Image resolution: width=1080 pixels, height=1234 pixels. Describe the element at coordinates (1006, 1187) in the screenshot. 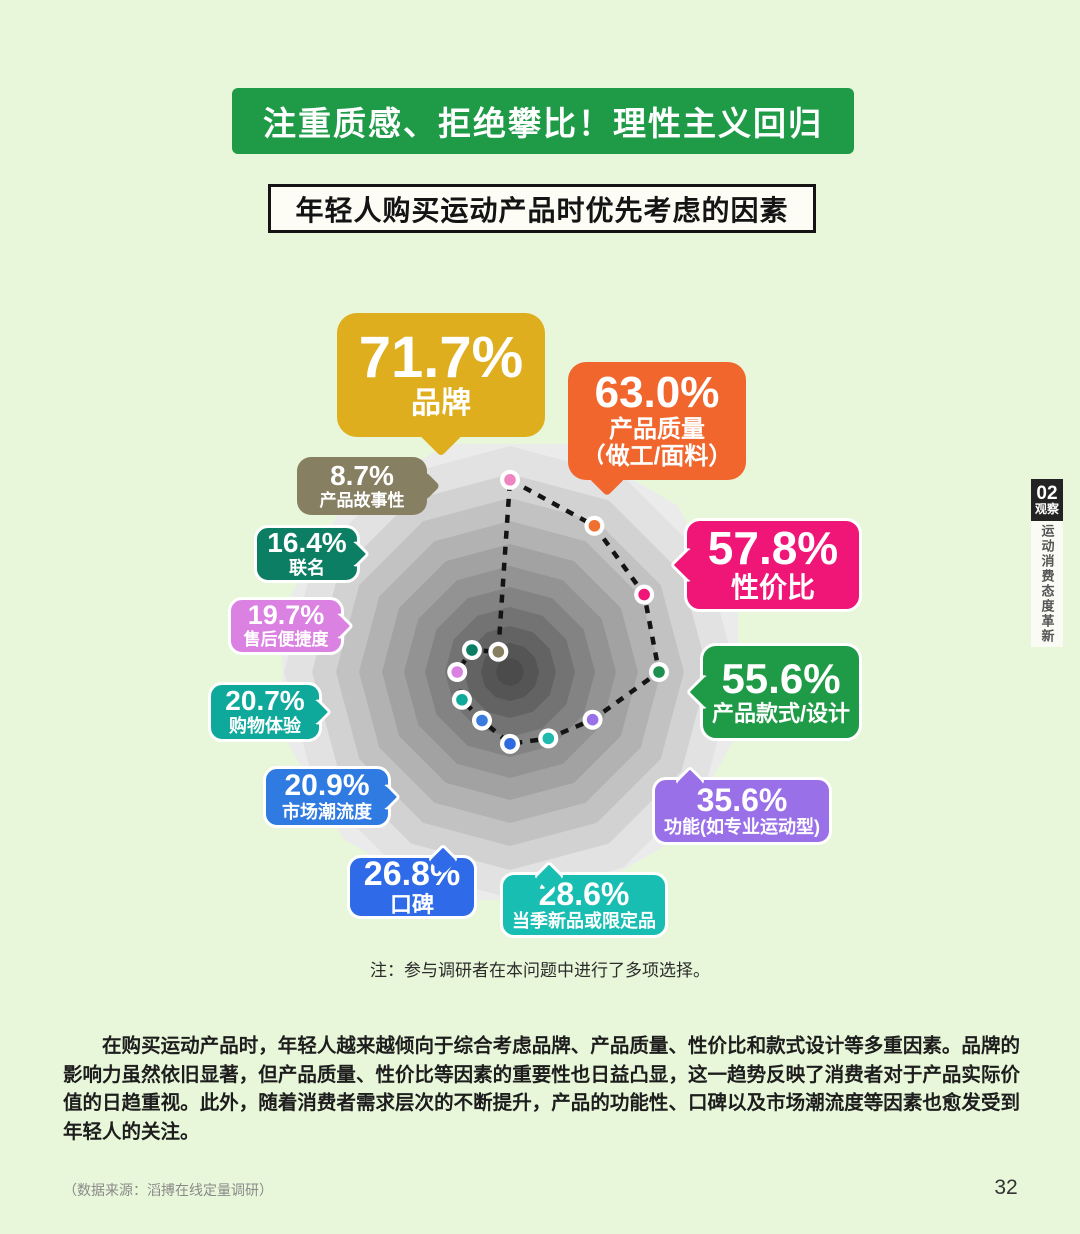

I see `page-number: 32` at that location.